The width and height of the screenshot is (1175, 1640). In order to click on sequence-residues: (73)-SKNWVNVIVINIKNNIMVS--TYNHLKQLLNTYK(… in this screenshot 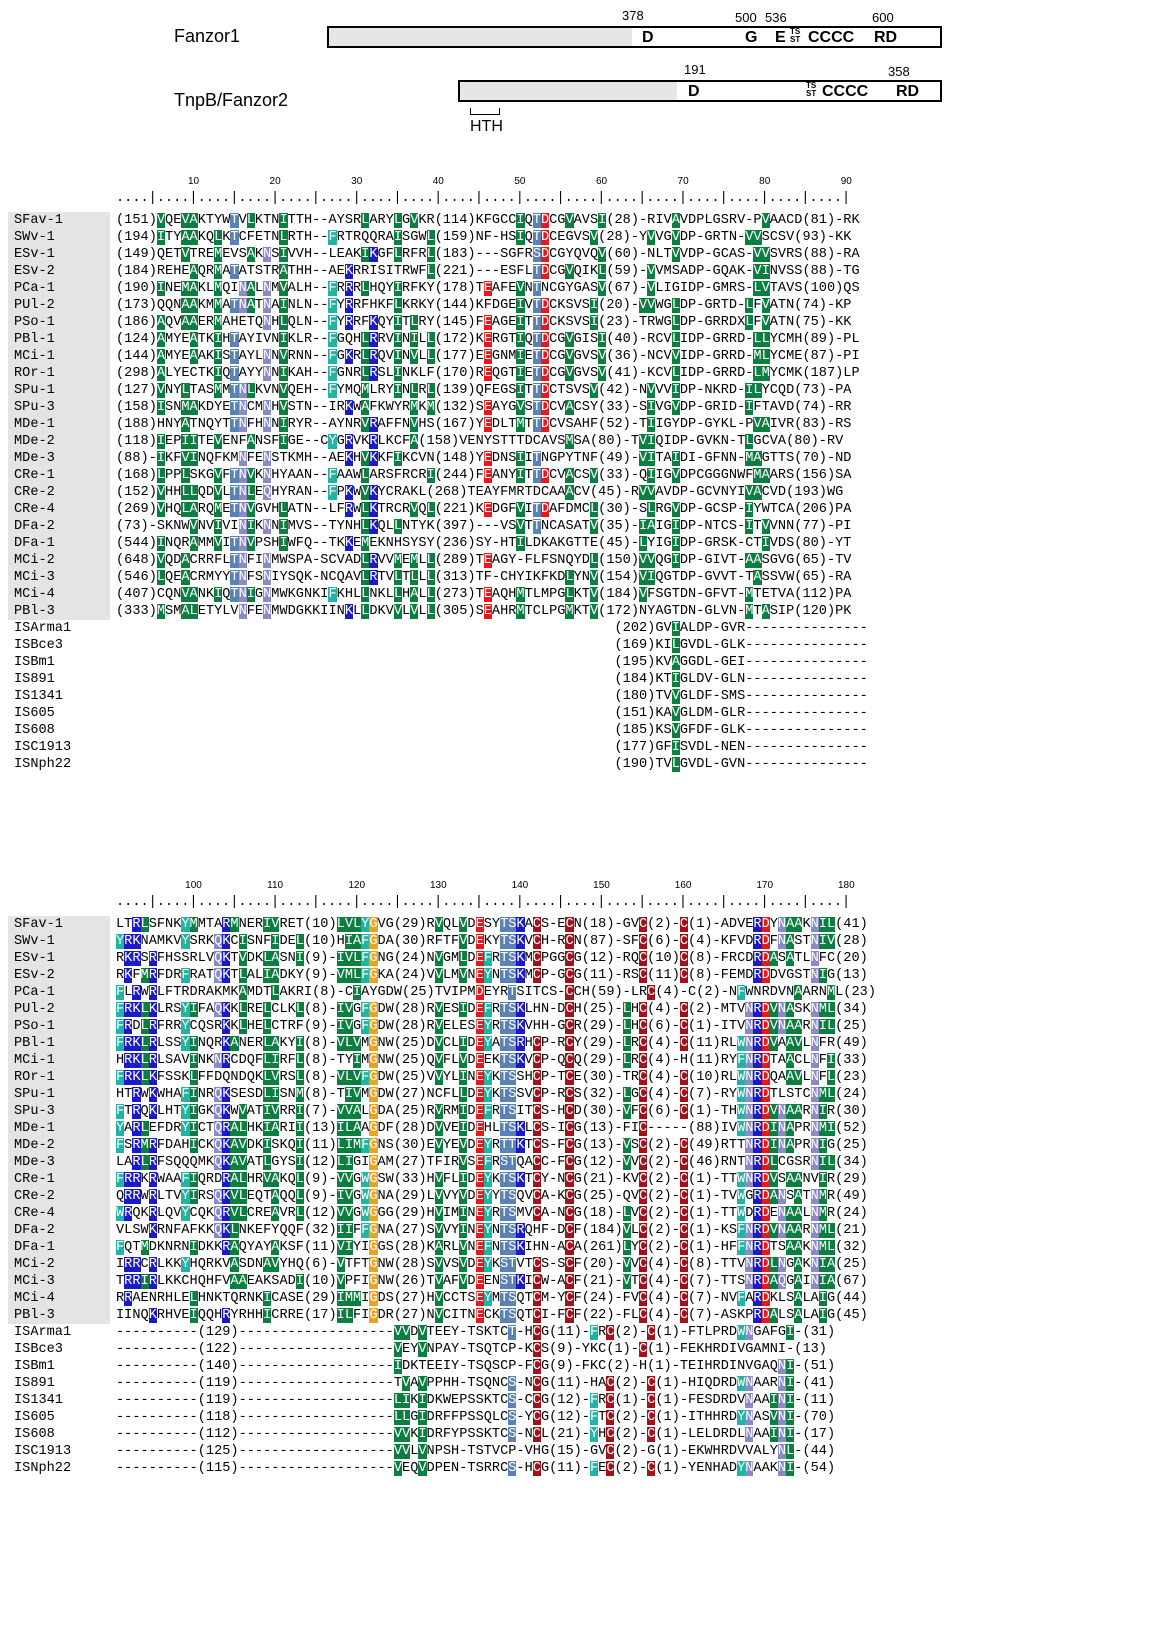, I will do `click(484, 526)`.